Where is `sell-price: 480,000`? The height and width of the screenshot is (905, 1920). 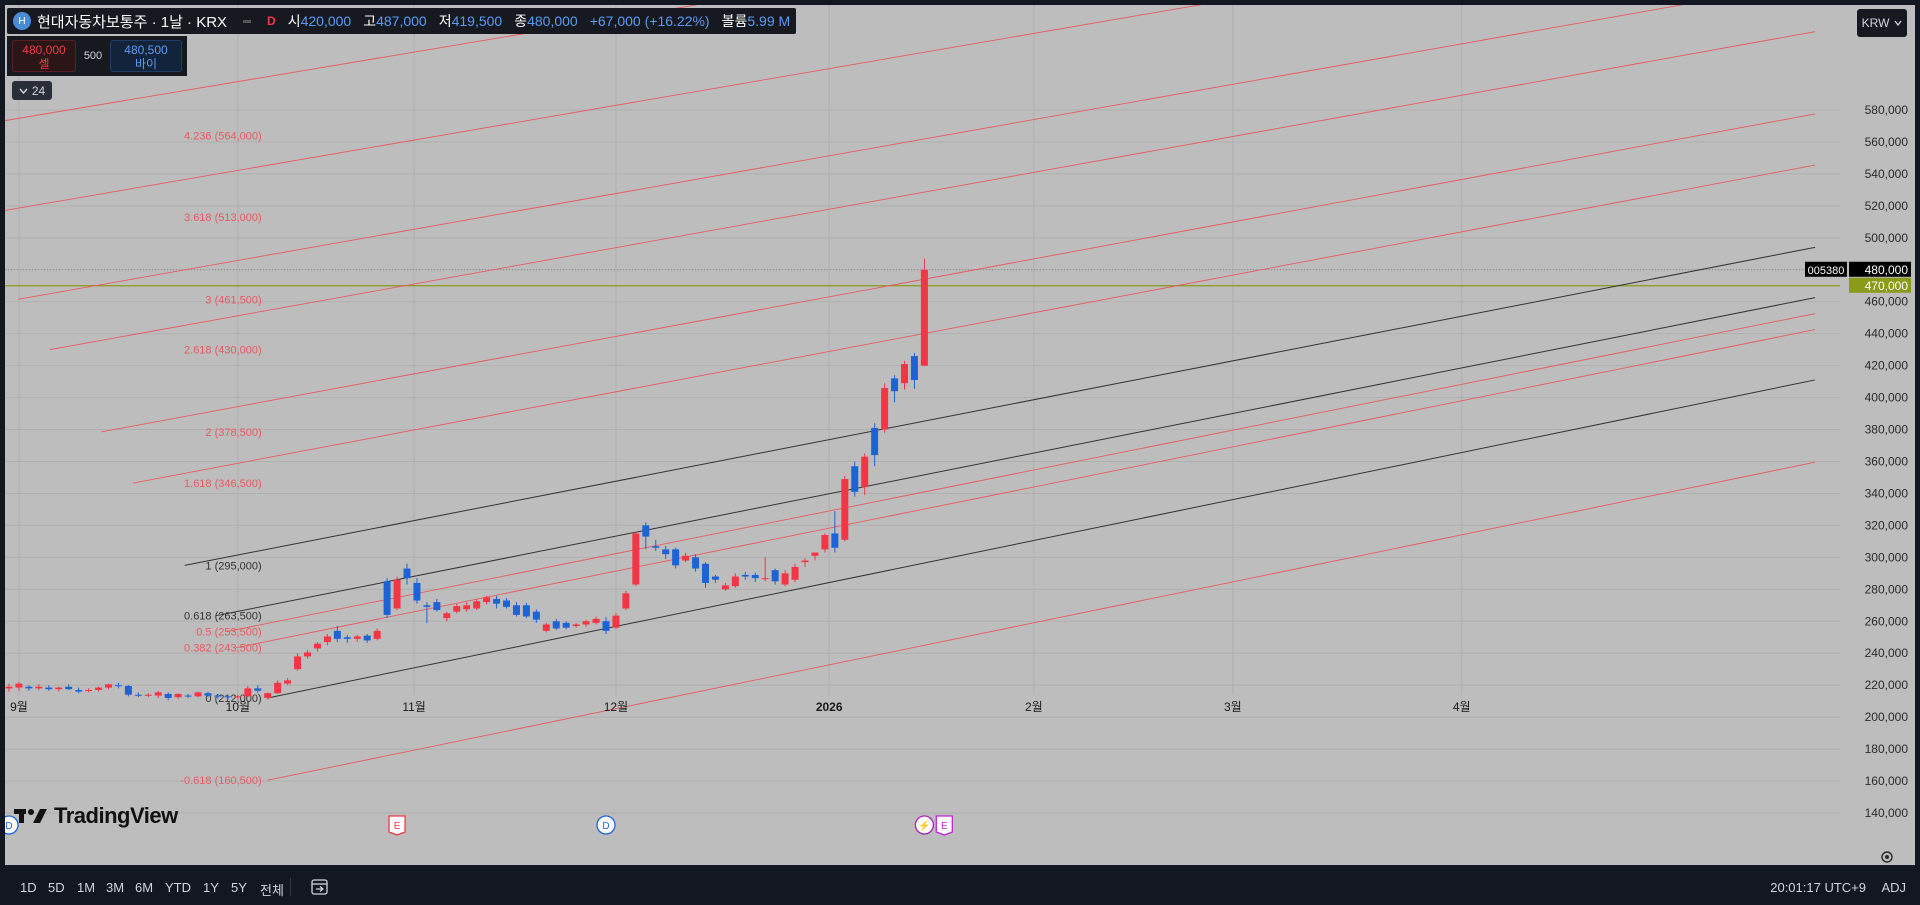 sell-price: 480,000 is located at coordinates (44, 50).